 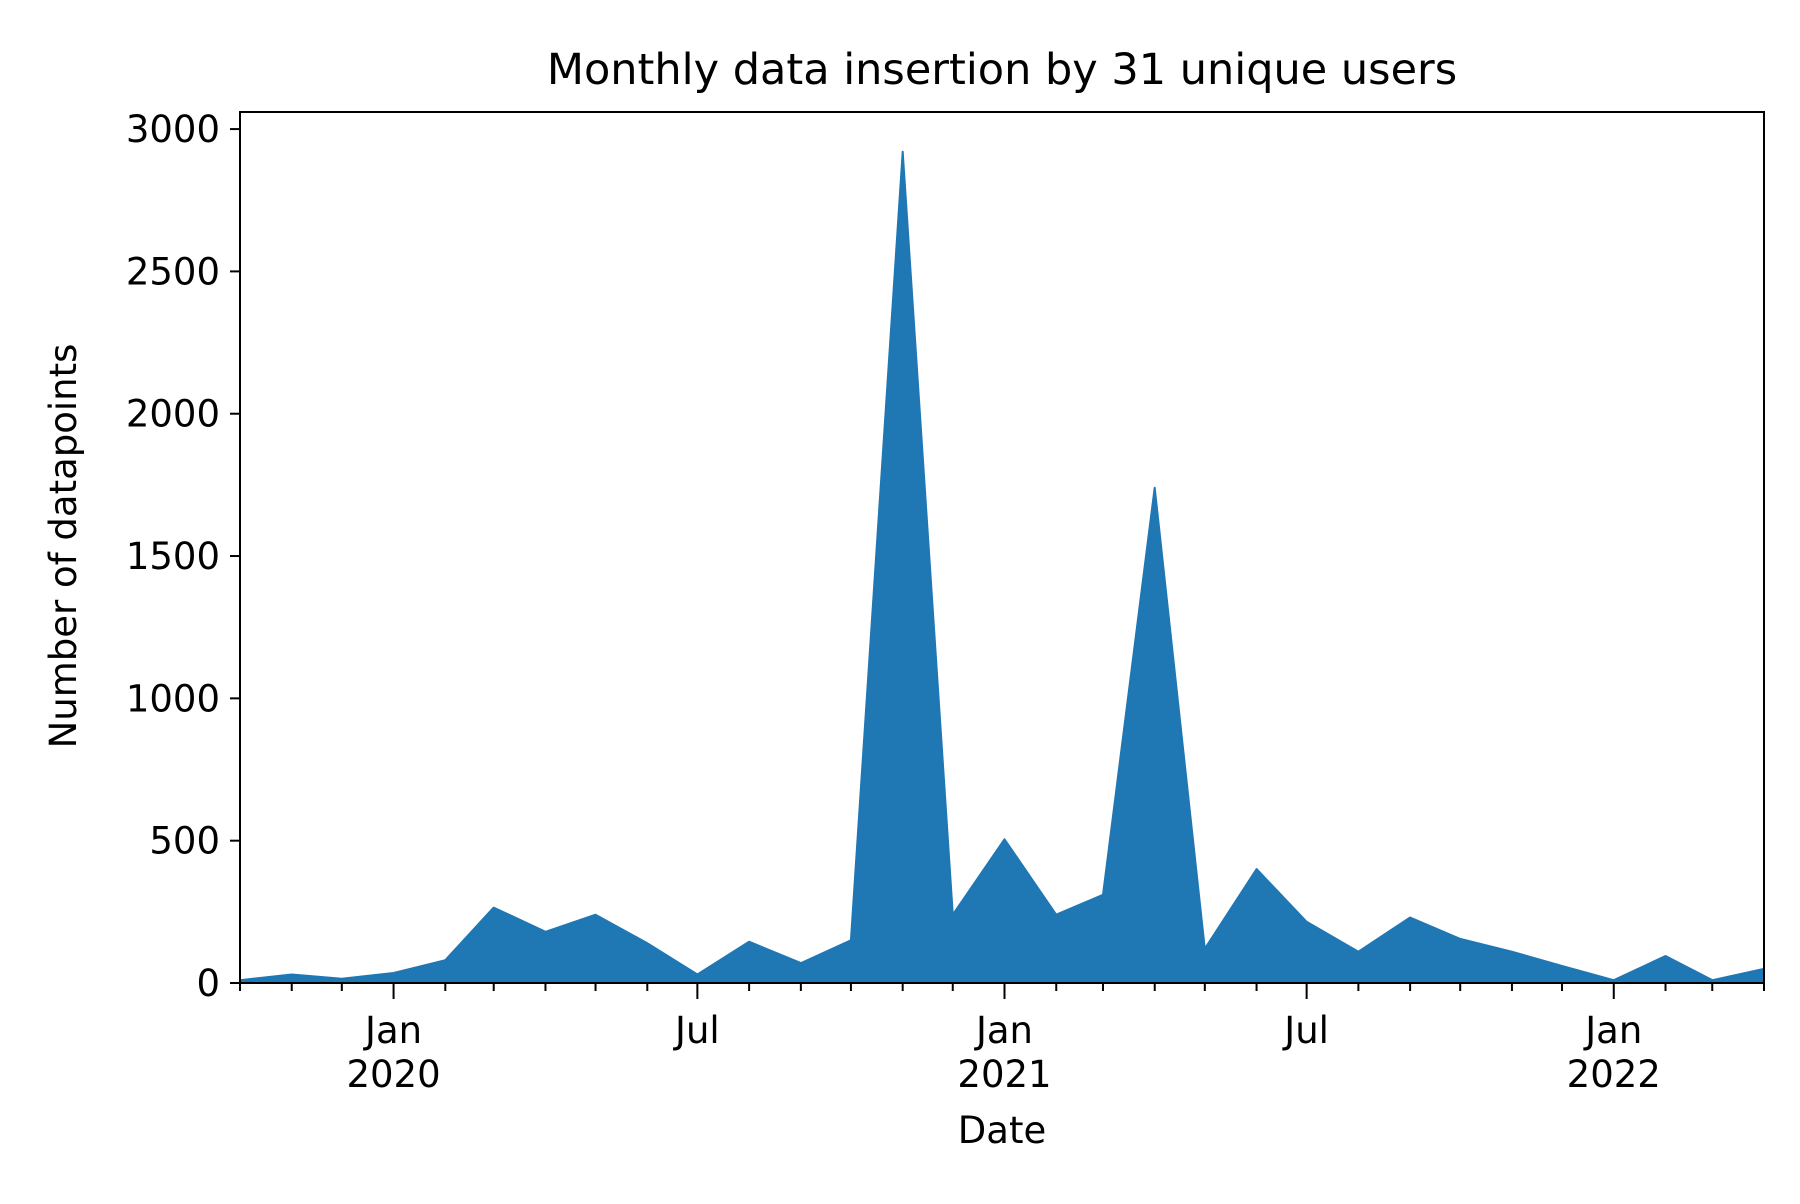 What do you see at coordinates (208, 983) in the screenshot?
I see `y-tick-label: 0` at bounding box center [208, 983].